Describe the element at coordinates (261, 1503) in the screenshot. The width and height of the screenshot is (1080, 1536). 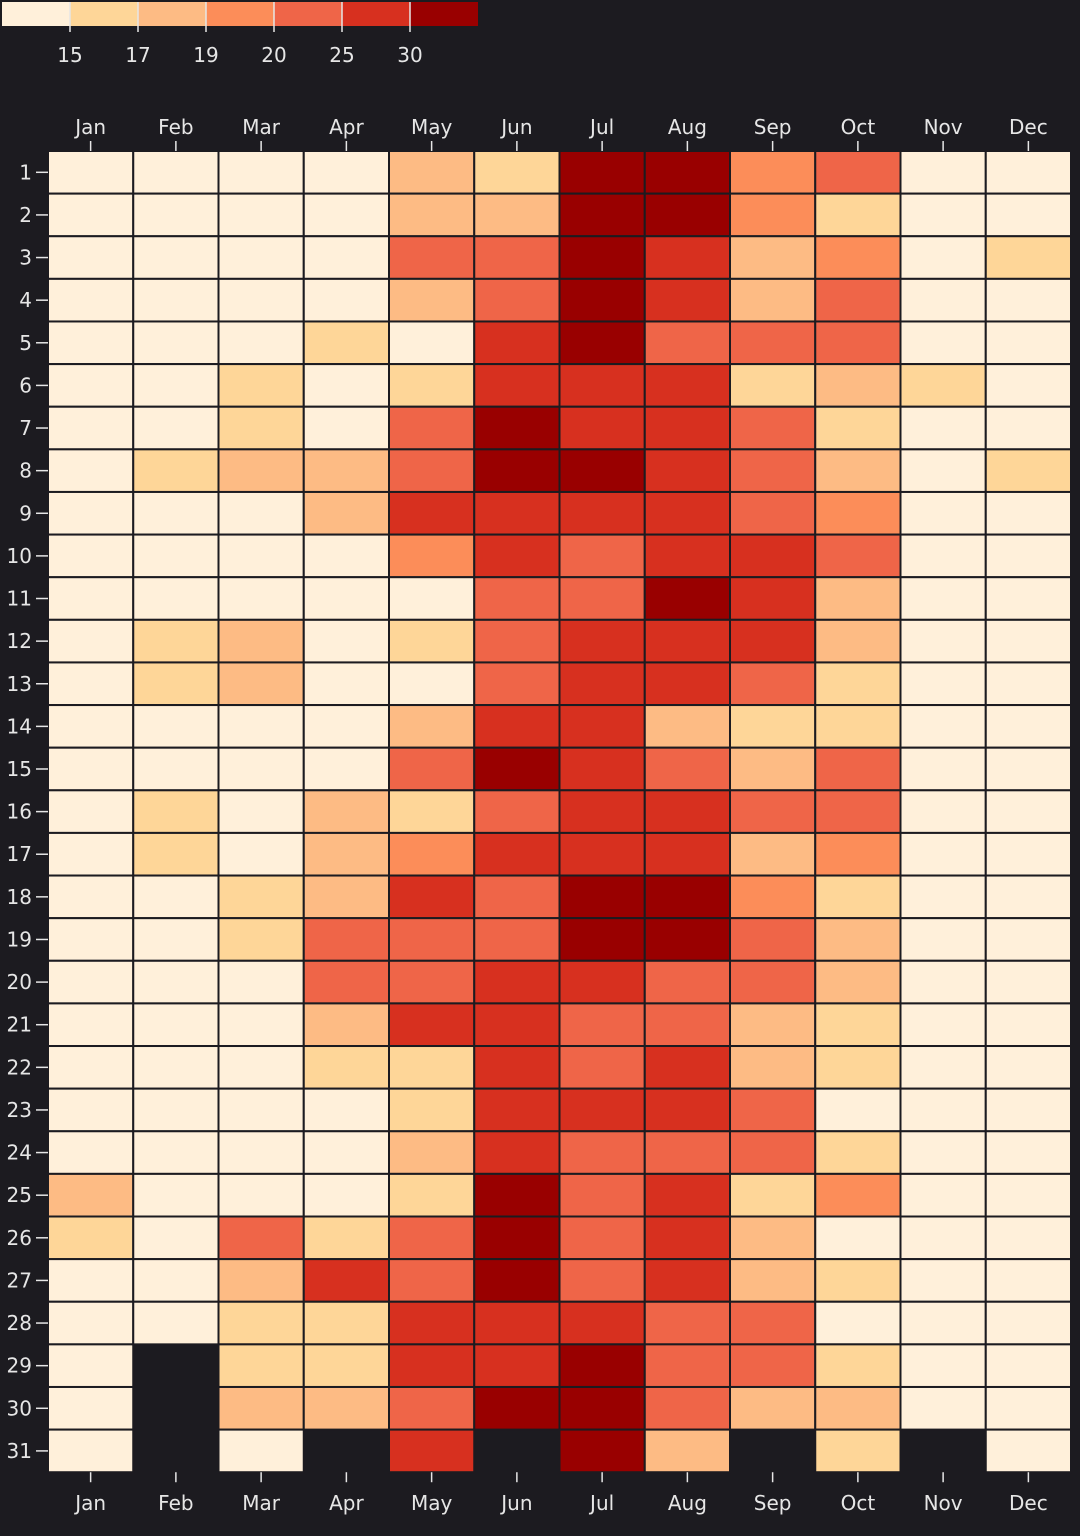
I see `month-label: Mar` at that location.